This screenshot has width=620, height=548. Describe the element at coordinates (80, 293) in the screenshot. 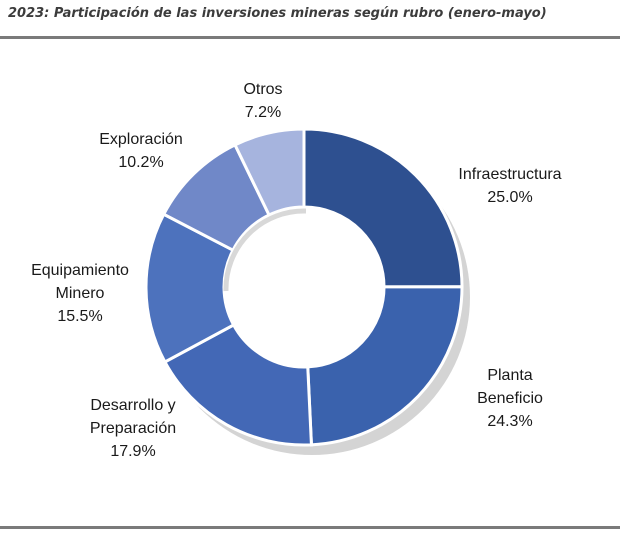

I see `slice-label: Equipamiento Minero 15.5%` at that location.